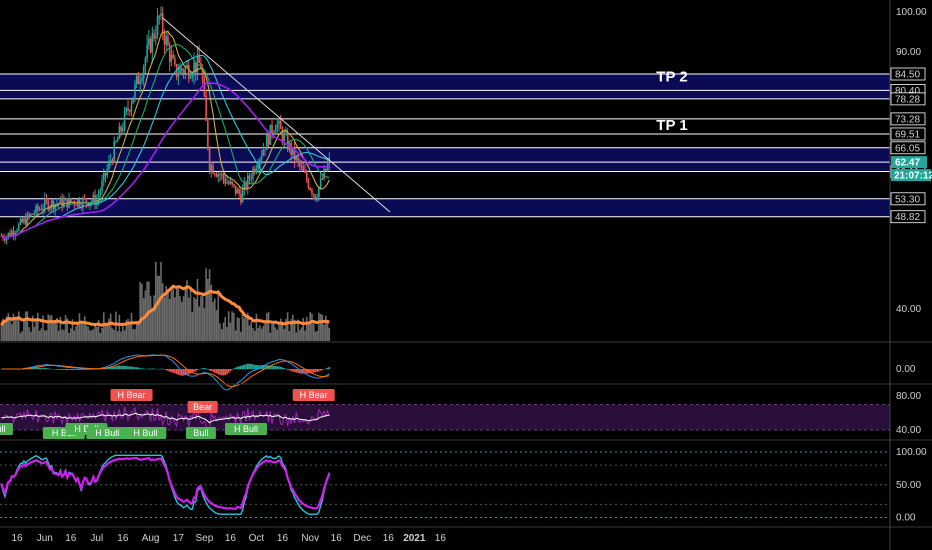 The width and height of the screenshot is (932, 550). What do you see at coordinates (200, 433) in the screenshot?
I see `signal-label-bull: Bull` at bounding box center [200, 433].